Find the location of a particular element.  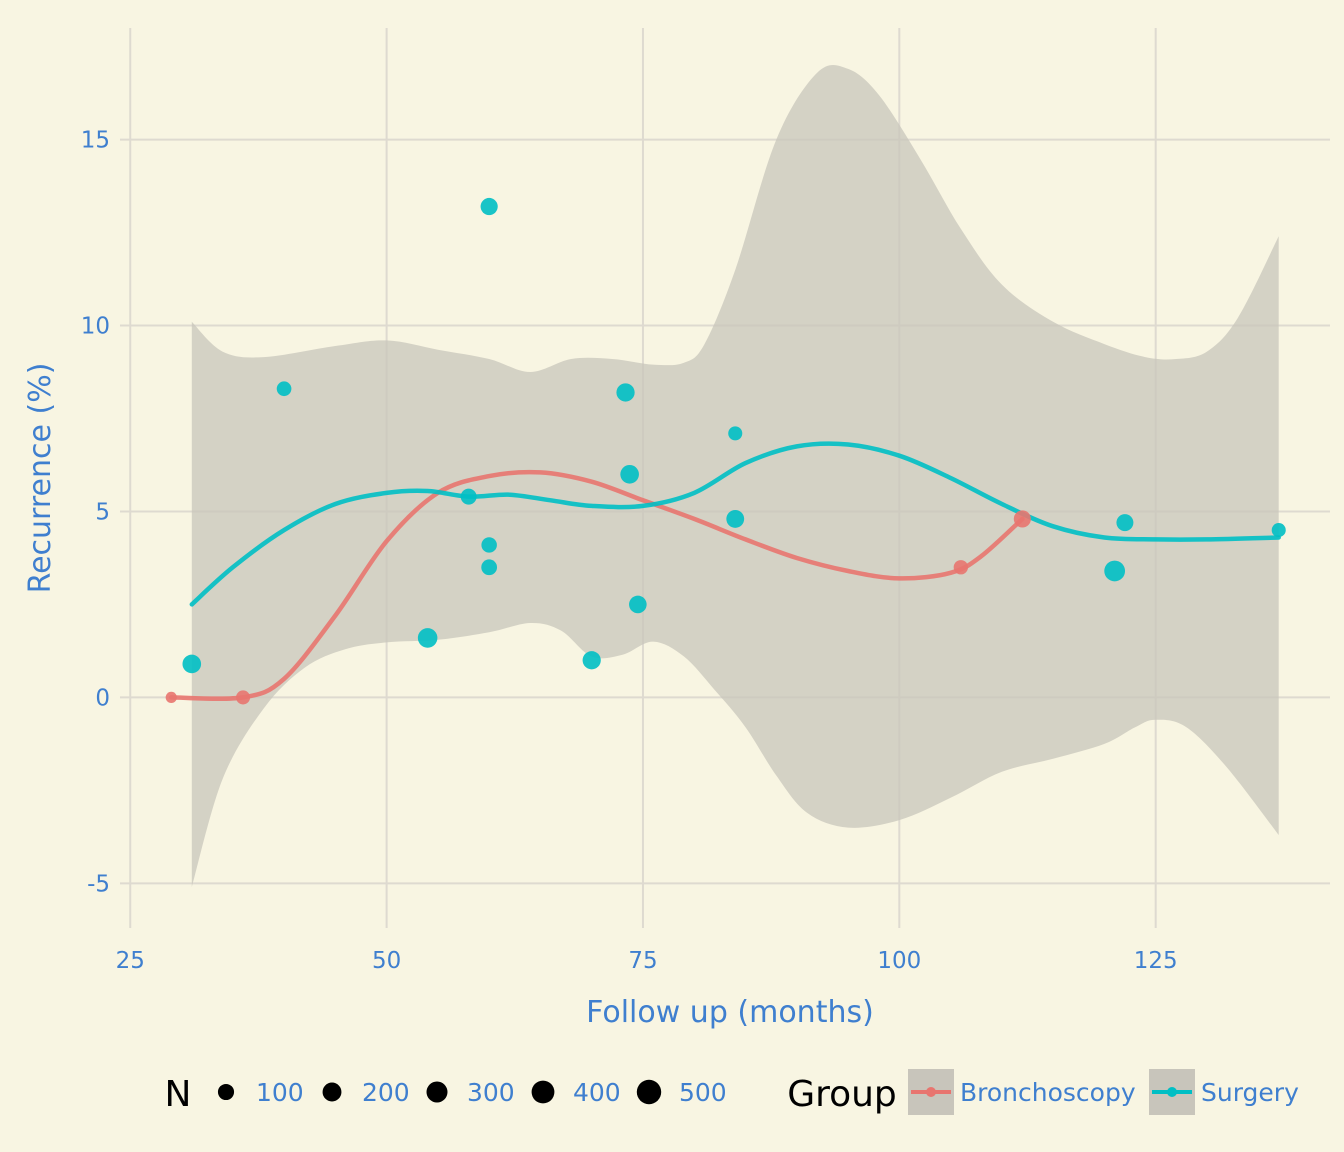

size-legend-label: 300 is located at coordinates (491, 1092).